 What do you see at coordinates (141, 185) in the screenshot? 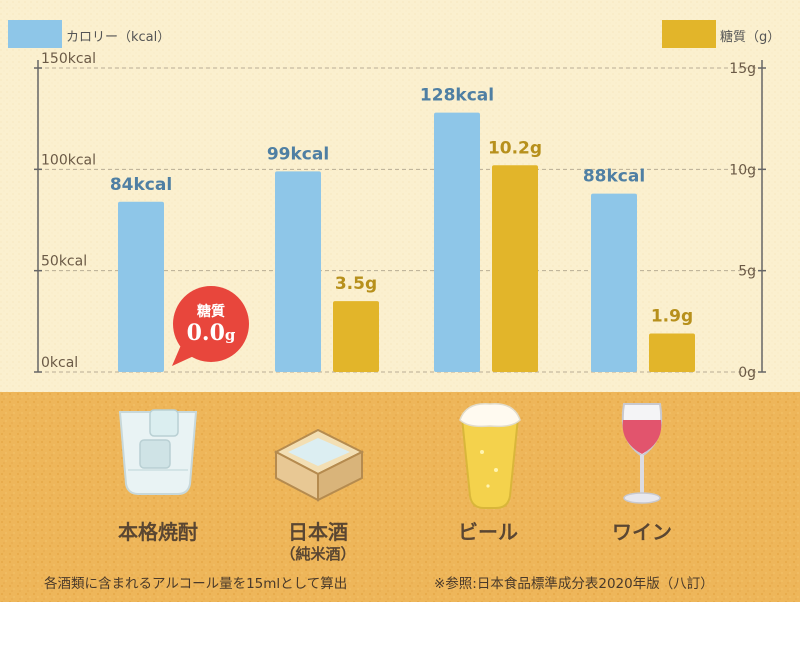
I see `data-label-calories: 84kcal` at bounding box center [141, 185].